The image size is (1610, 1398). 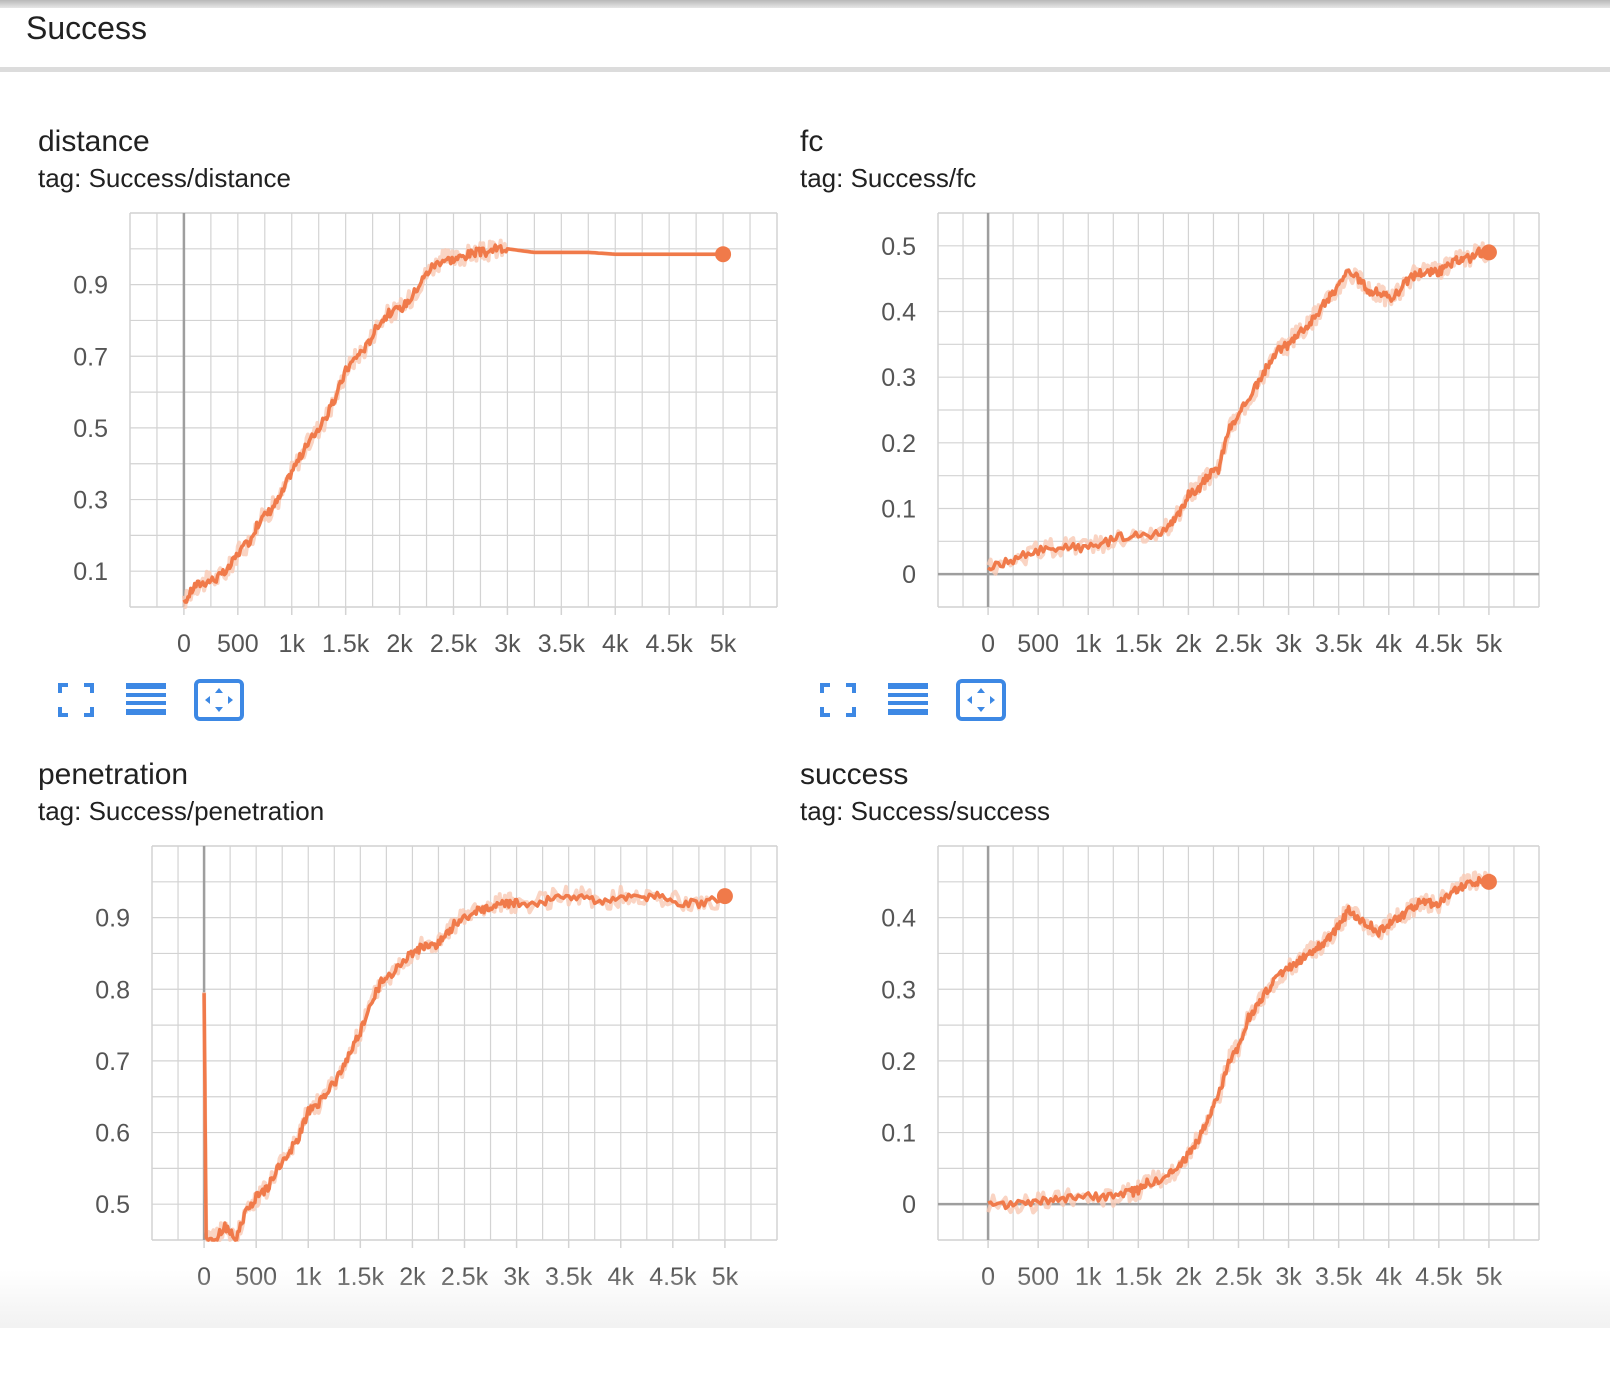 I want to click on y-tick-label: 0.6, so click(x=112, y=1134).